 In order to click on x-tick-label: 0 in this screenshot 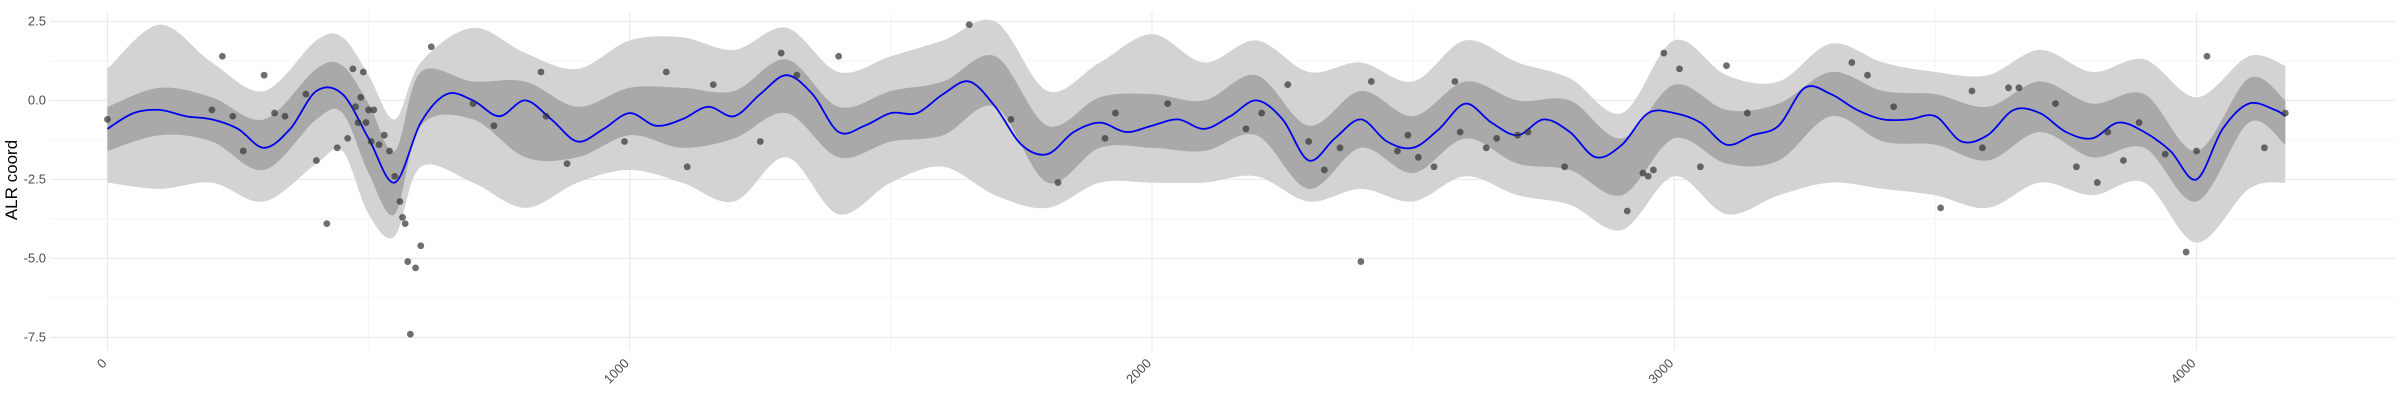, I will do `click(102, 364)`.